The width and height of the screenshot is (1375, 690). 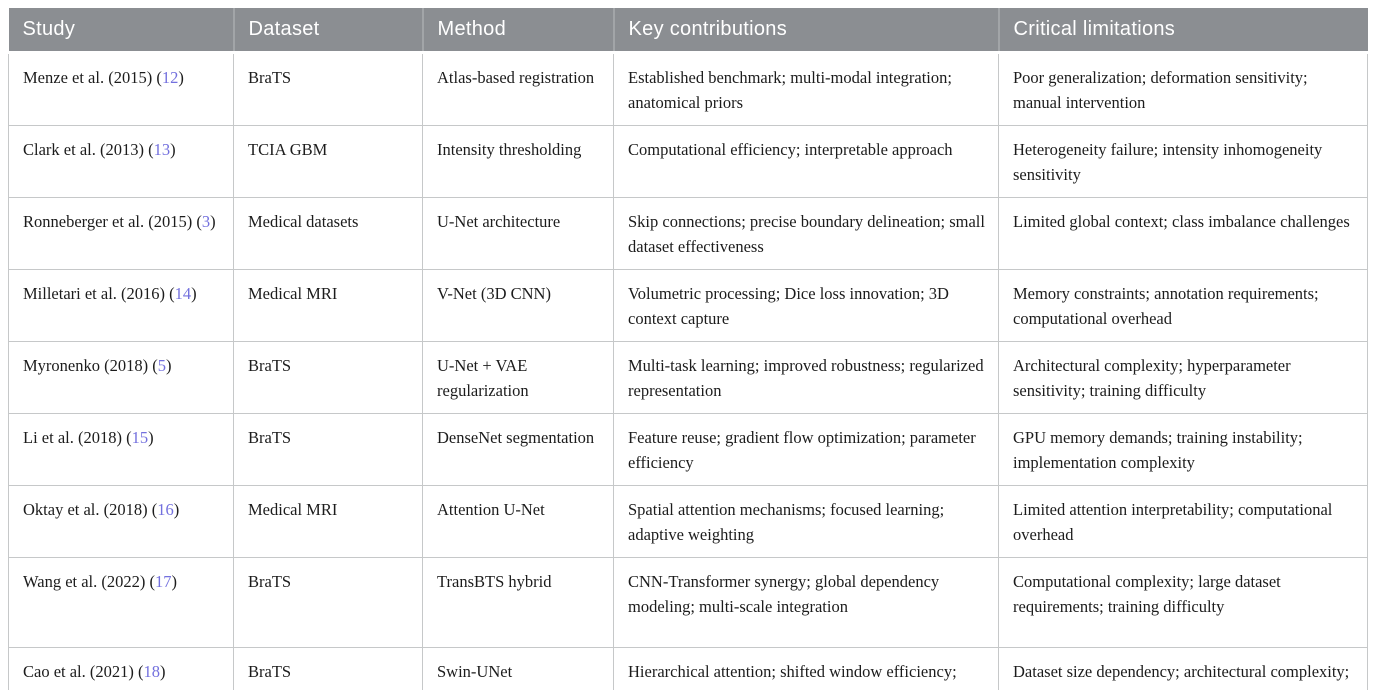 What do you see at coordinates (121, 233) in the screenshot?
I see `study-cell: Ronneberger et al. (2015) (3)` at bounding box center [121, 233].